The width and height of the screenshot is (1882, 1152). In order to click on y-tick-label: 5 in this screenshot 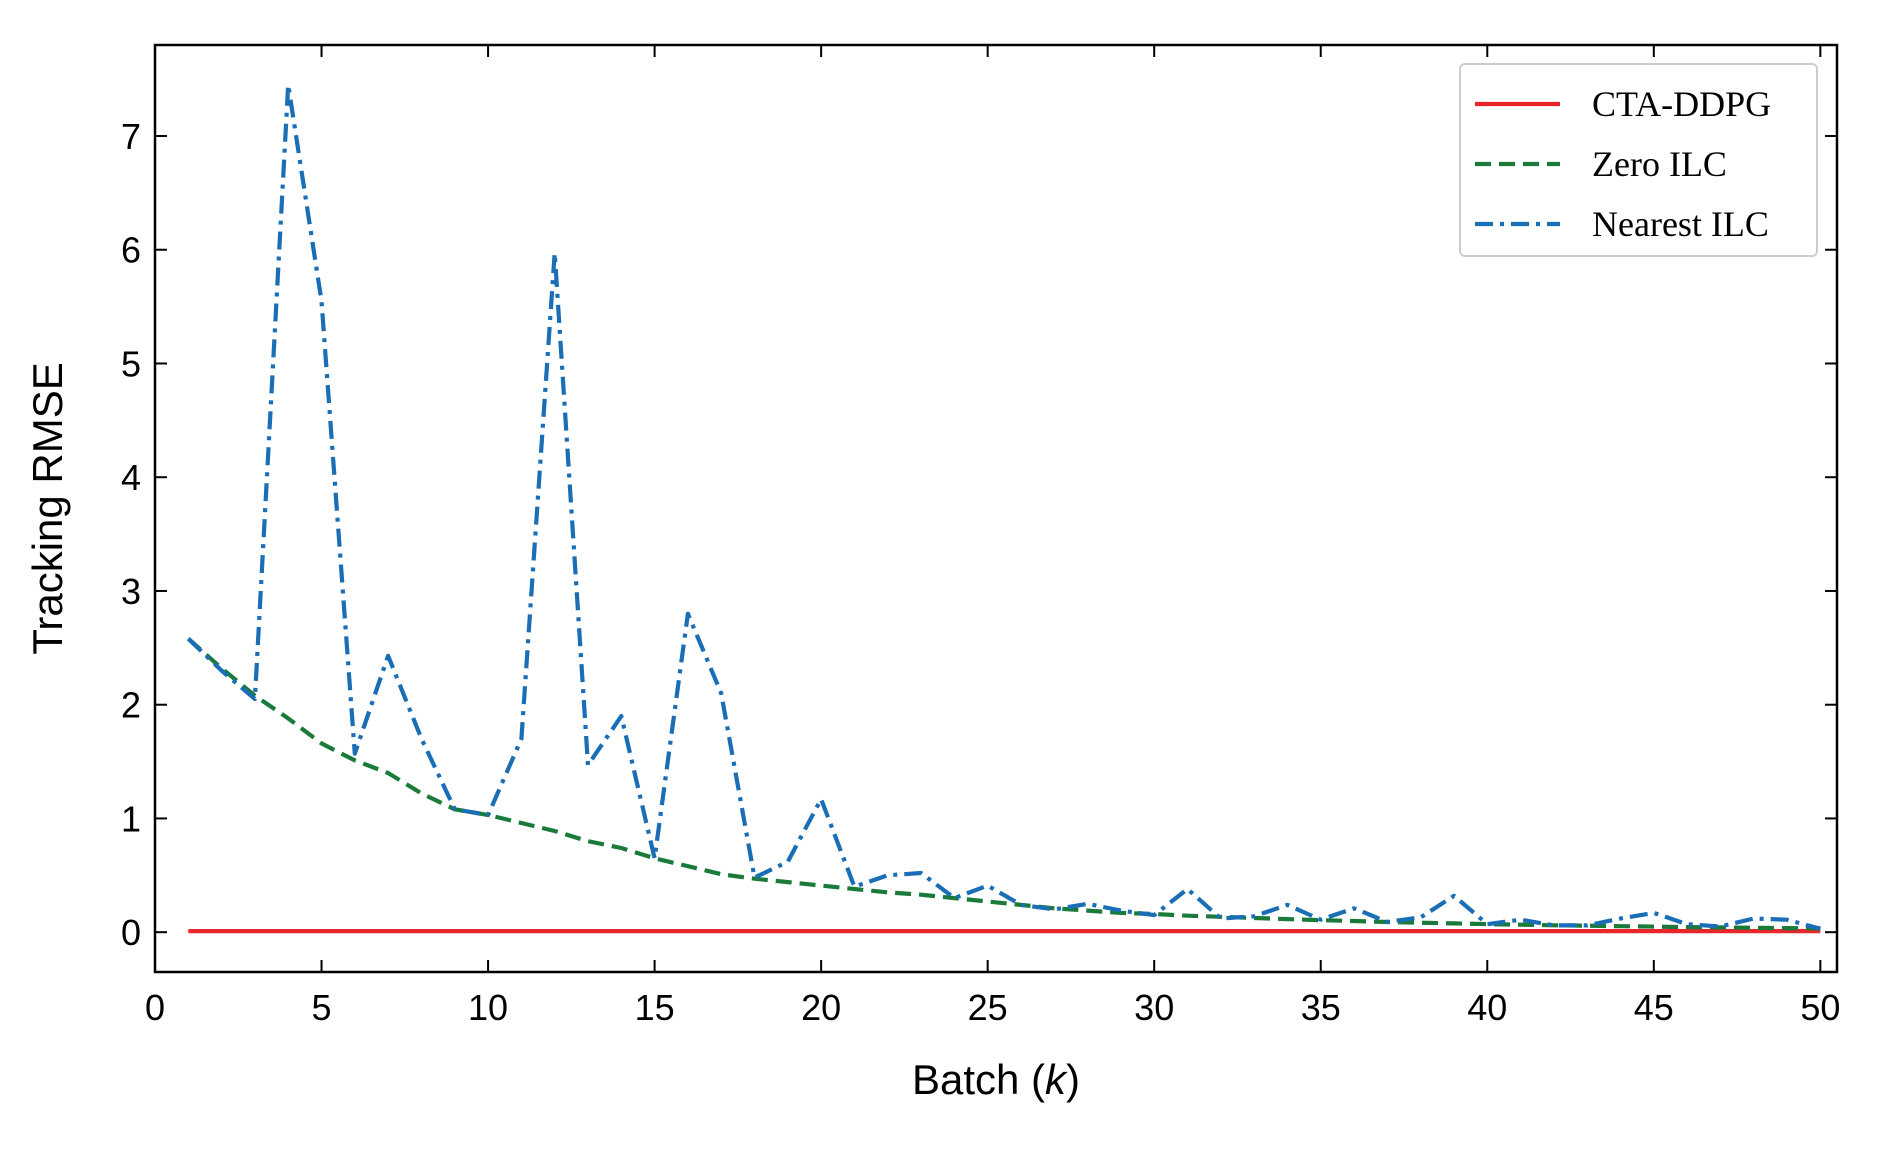, I will do `click(131, 363)`.